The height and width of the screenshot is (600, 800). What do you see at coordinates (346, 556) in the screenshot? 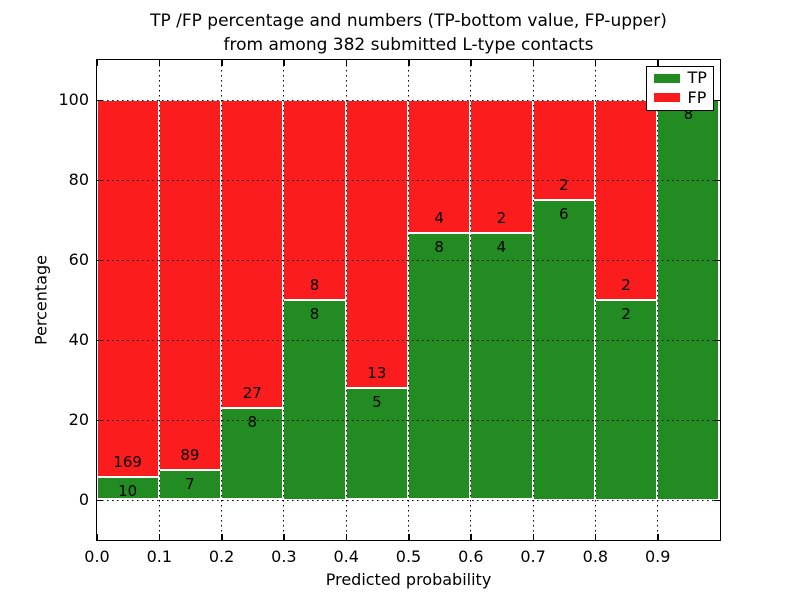
I see `x-tick-label: 0.4` at bounding box center [346, 556].